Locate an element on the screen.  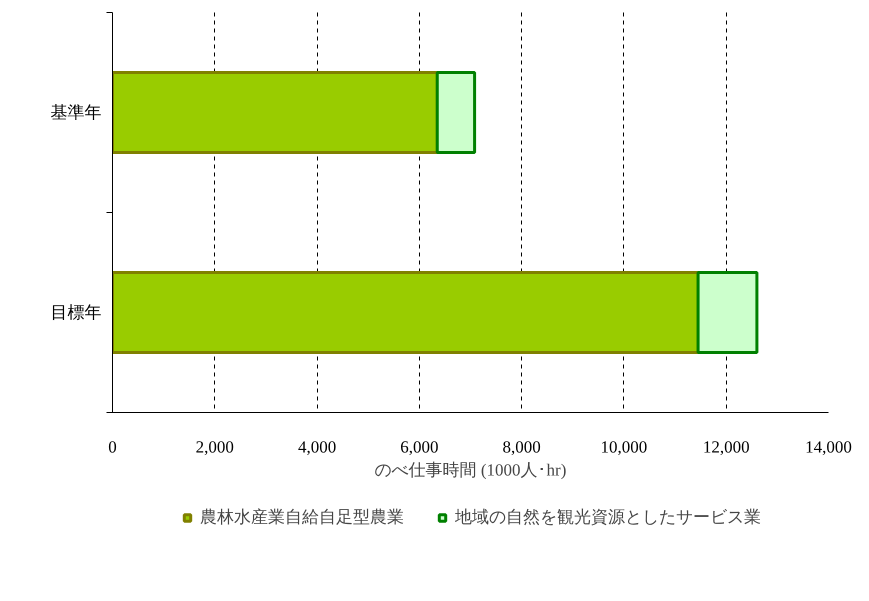
x-tick-label: 0 is located at coordinates (112, 447).